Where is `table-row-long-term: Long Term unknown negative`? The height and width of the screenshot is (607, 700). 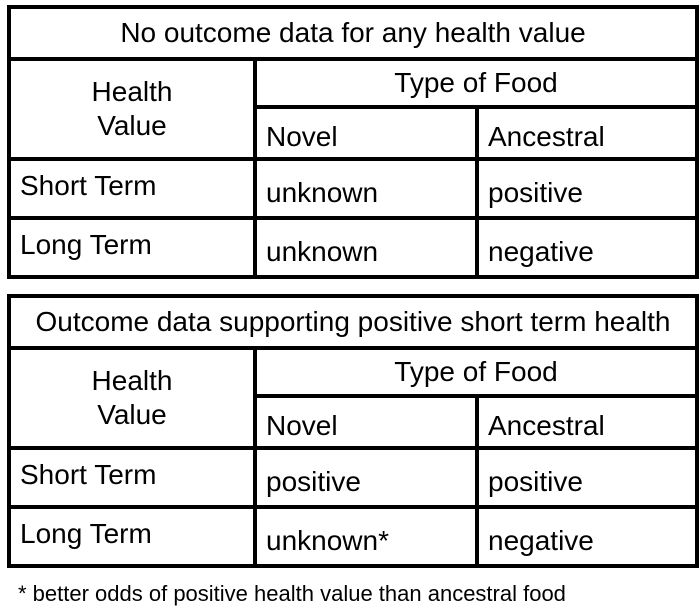
table-row-long-term: Long Term unknown negative is located at coordinates (353, 247).